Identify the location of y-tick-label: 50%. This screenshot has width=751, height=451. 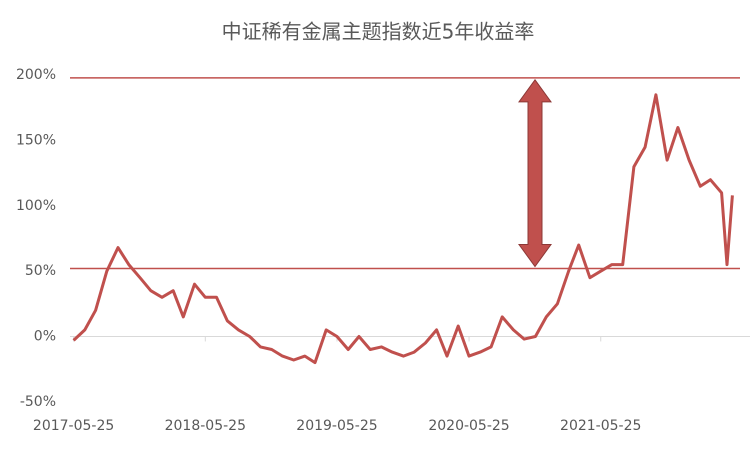
(40, 271).